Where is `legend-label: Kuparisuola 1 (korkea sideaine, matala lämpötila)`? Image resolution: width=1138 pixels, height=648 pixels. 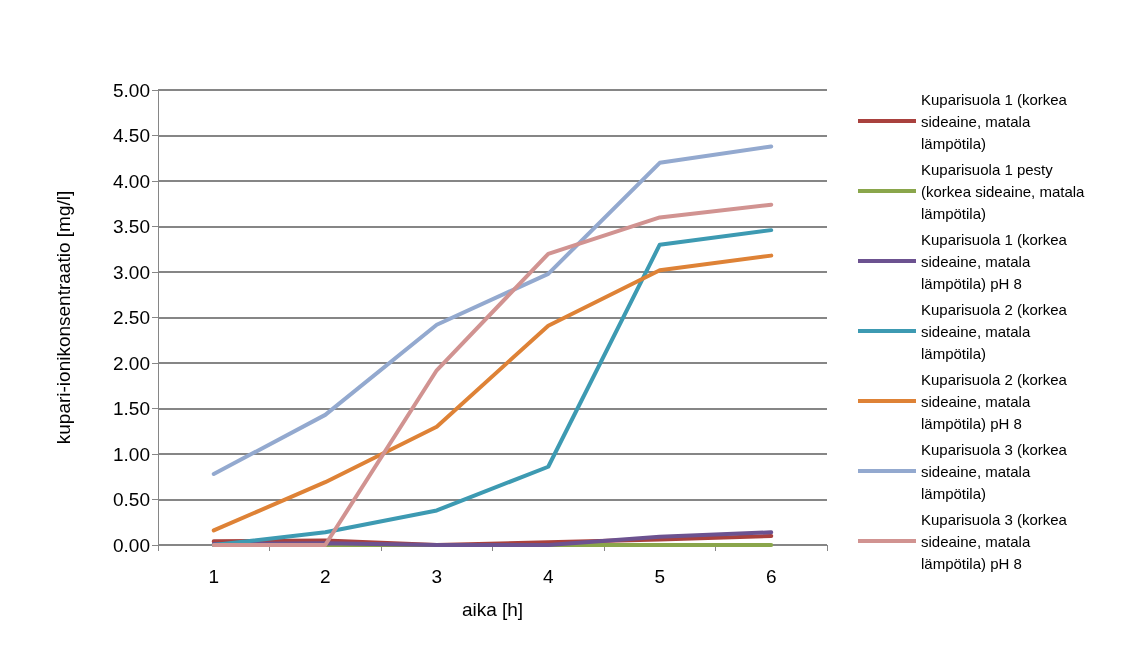 legend-label: Kuparisuola 1 (korkea sideaine, matala lämpötila) is located at coordinates (996, 121).